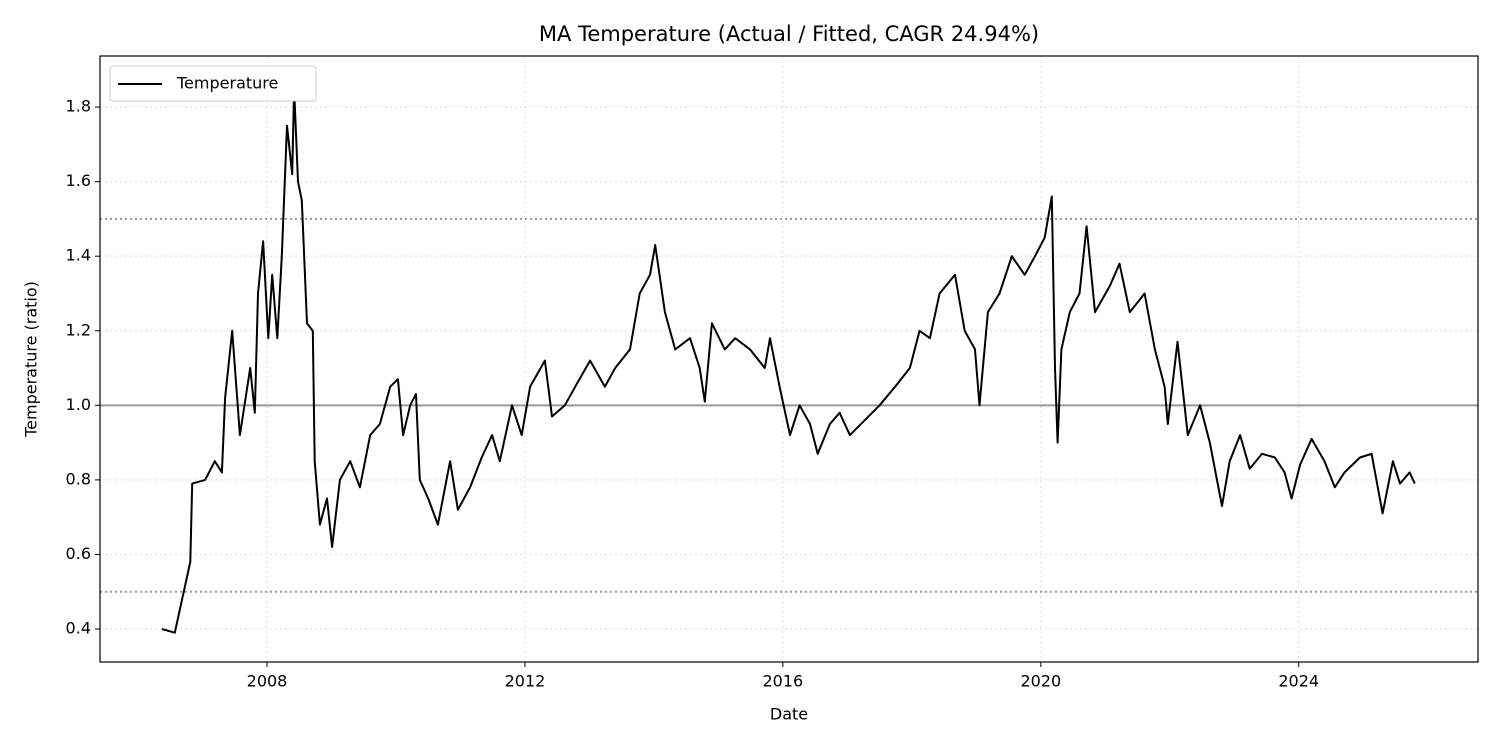 The height and width of the screenshot is (750, 1500). What do you see at coordinates (789, 714) in the screenshot?
I see `x-axis-label: Date` at bounding box center [789, 714].